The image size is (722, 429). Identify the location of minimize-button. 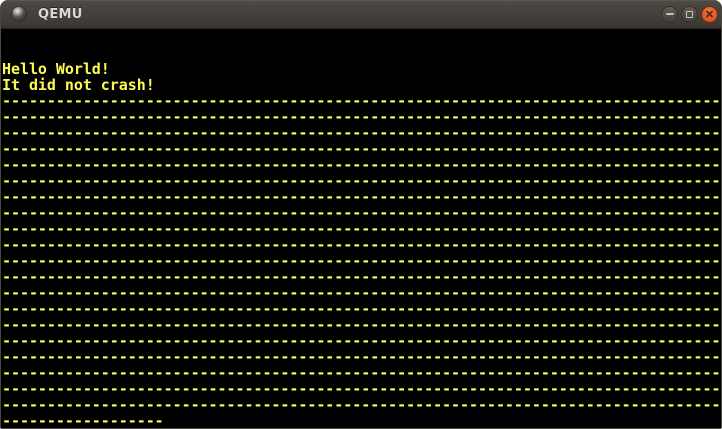
(669, 14).